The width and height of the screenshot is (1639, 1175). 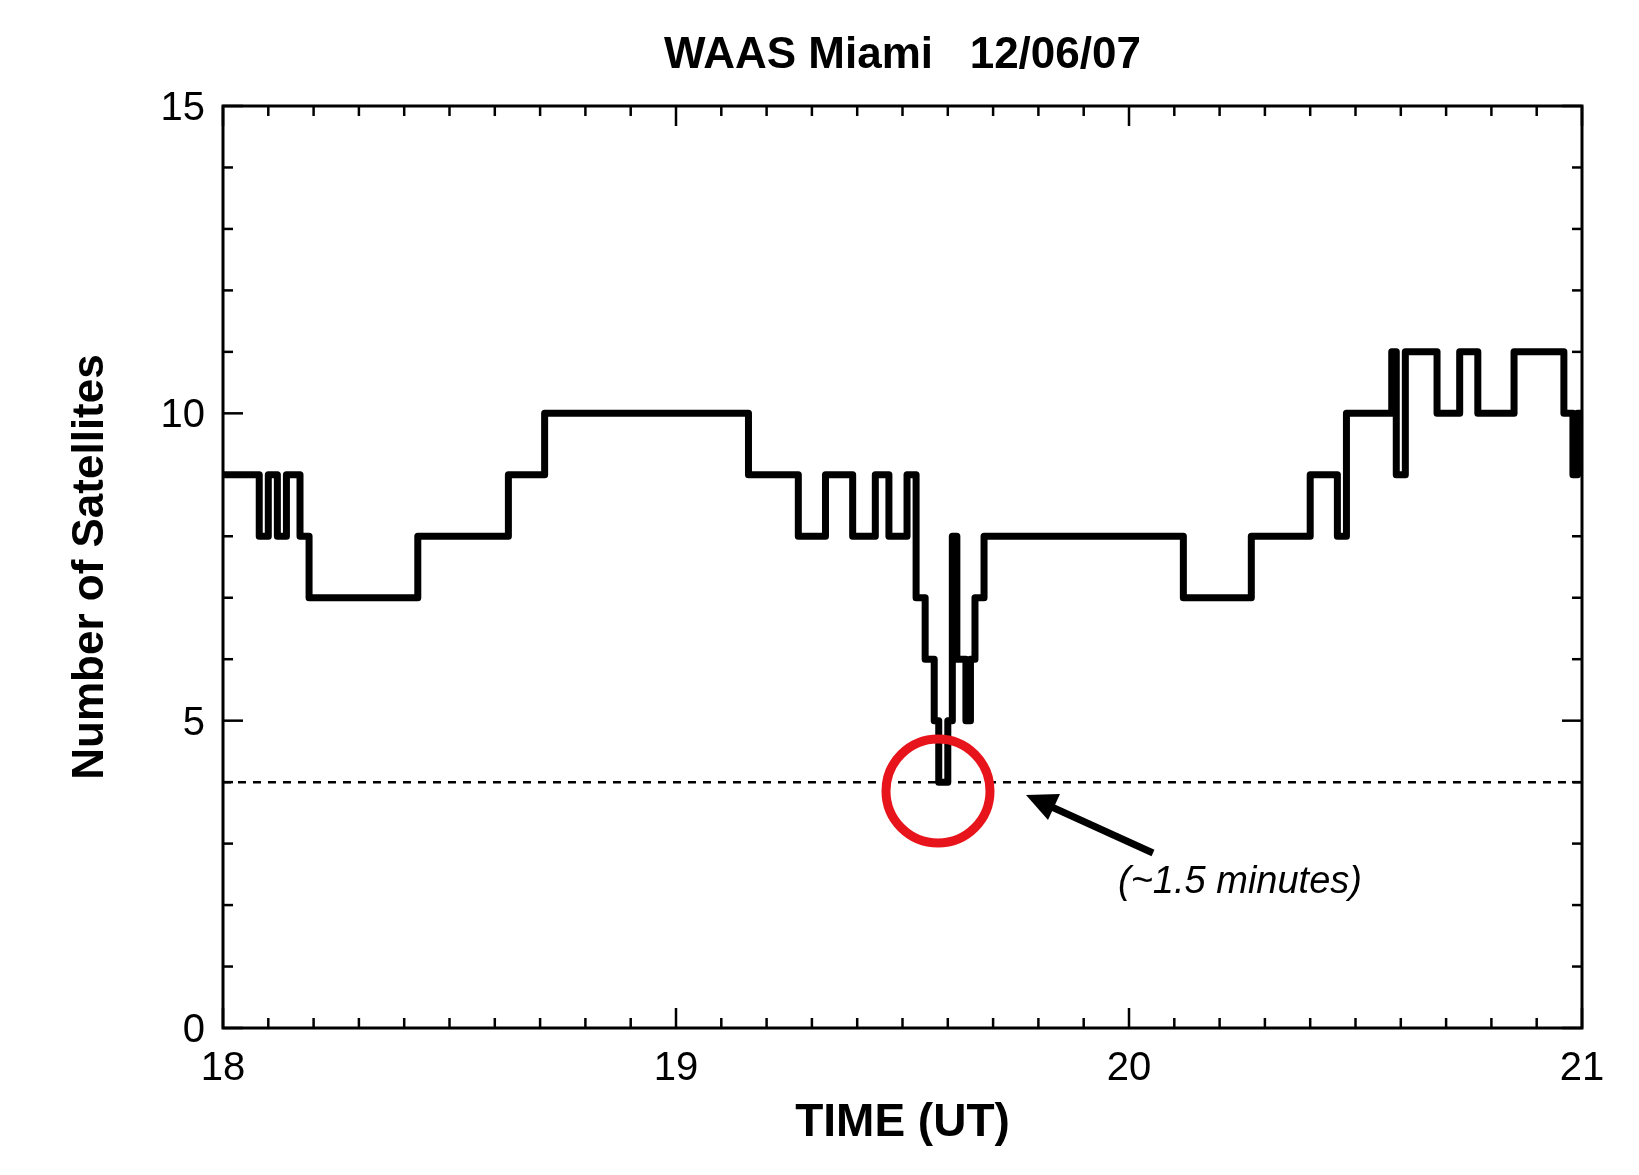 I want to click on y-tick-label: 10, so click(x=182, y=413).